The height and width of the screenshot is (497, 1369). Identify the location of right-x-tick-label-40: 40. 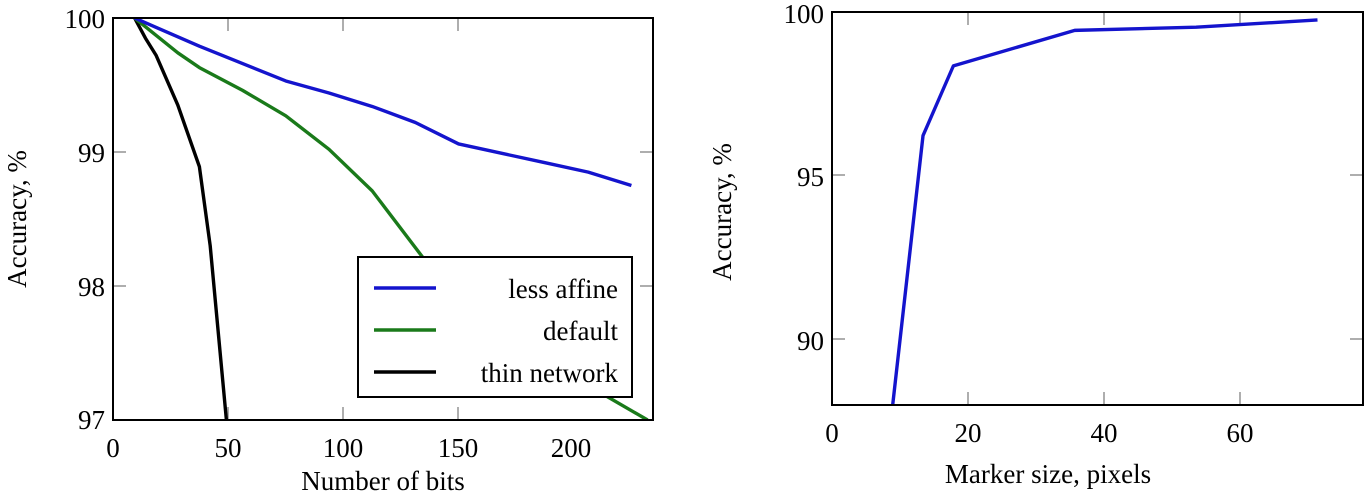
(1104, 433).